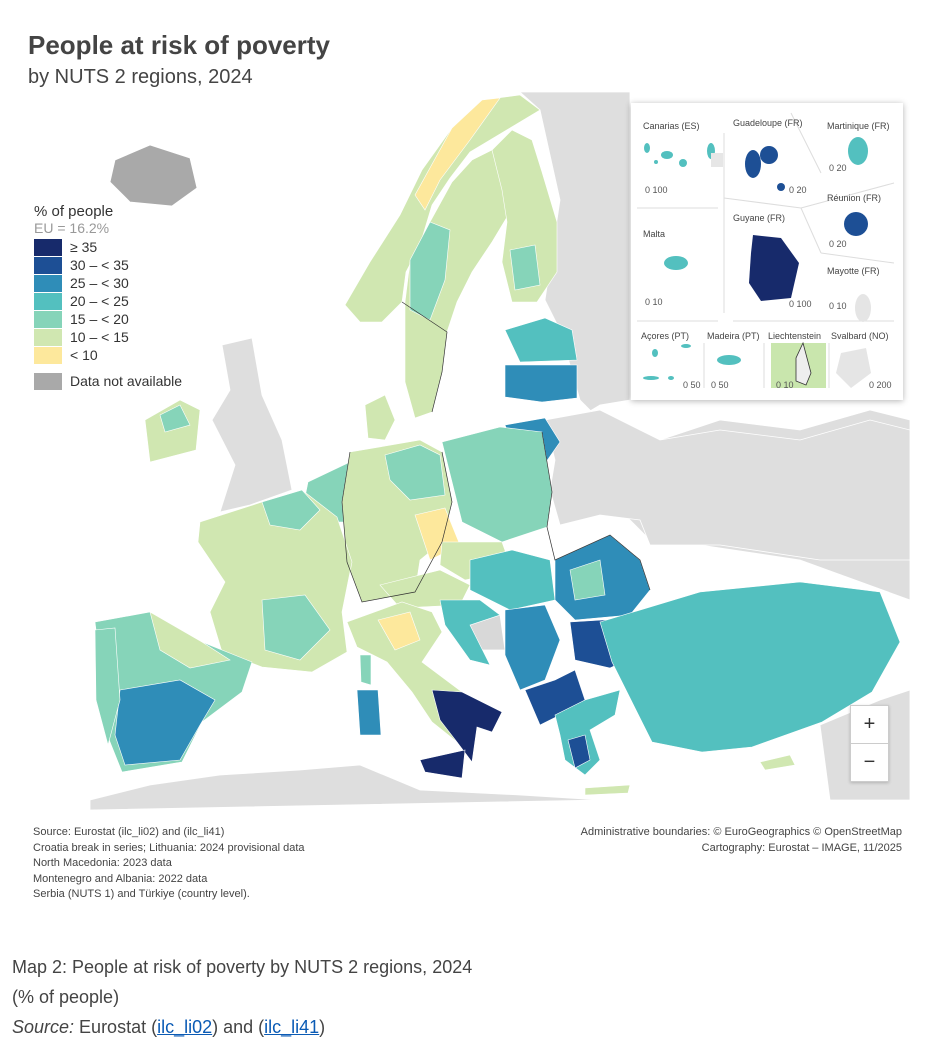 The width and height of the screenshot is (950, 1050). What do you see at coordinates (399, 631) in the screenshot?
I see `region-italy-centre` at bounding box center [399, 631].